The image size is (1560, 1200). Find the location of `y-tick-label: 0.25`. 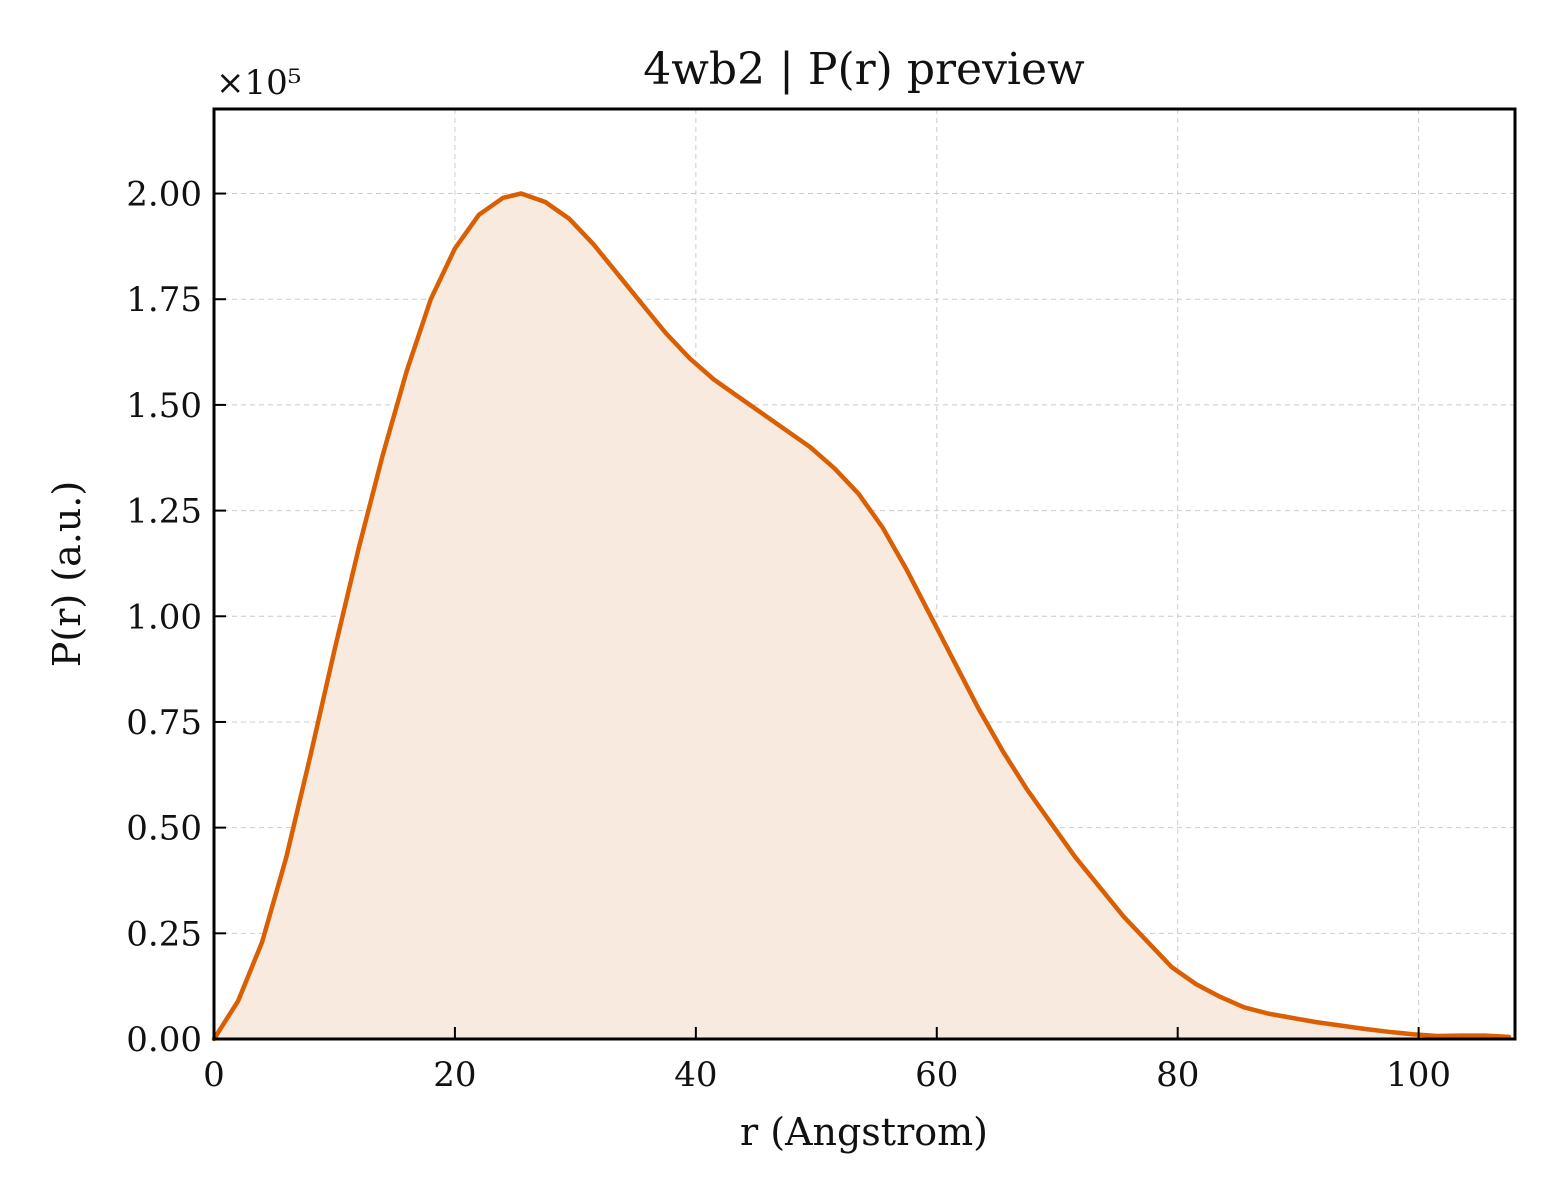

y-tick-label: 0.25 is located at coordinates (164, 934).